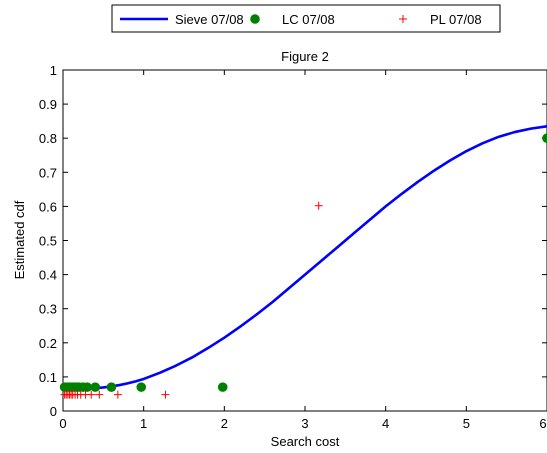  Describe the element at coordinates (305, 441) in the screenshot. I see `x-axis-label: Search cost` at that location.